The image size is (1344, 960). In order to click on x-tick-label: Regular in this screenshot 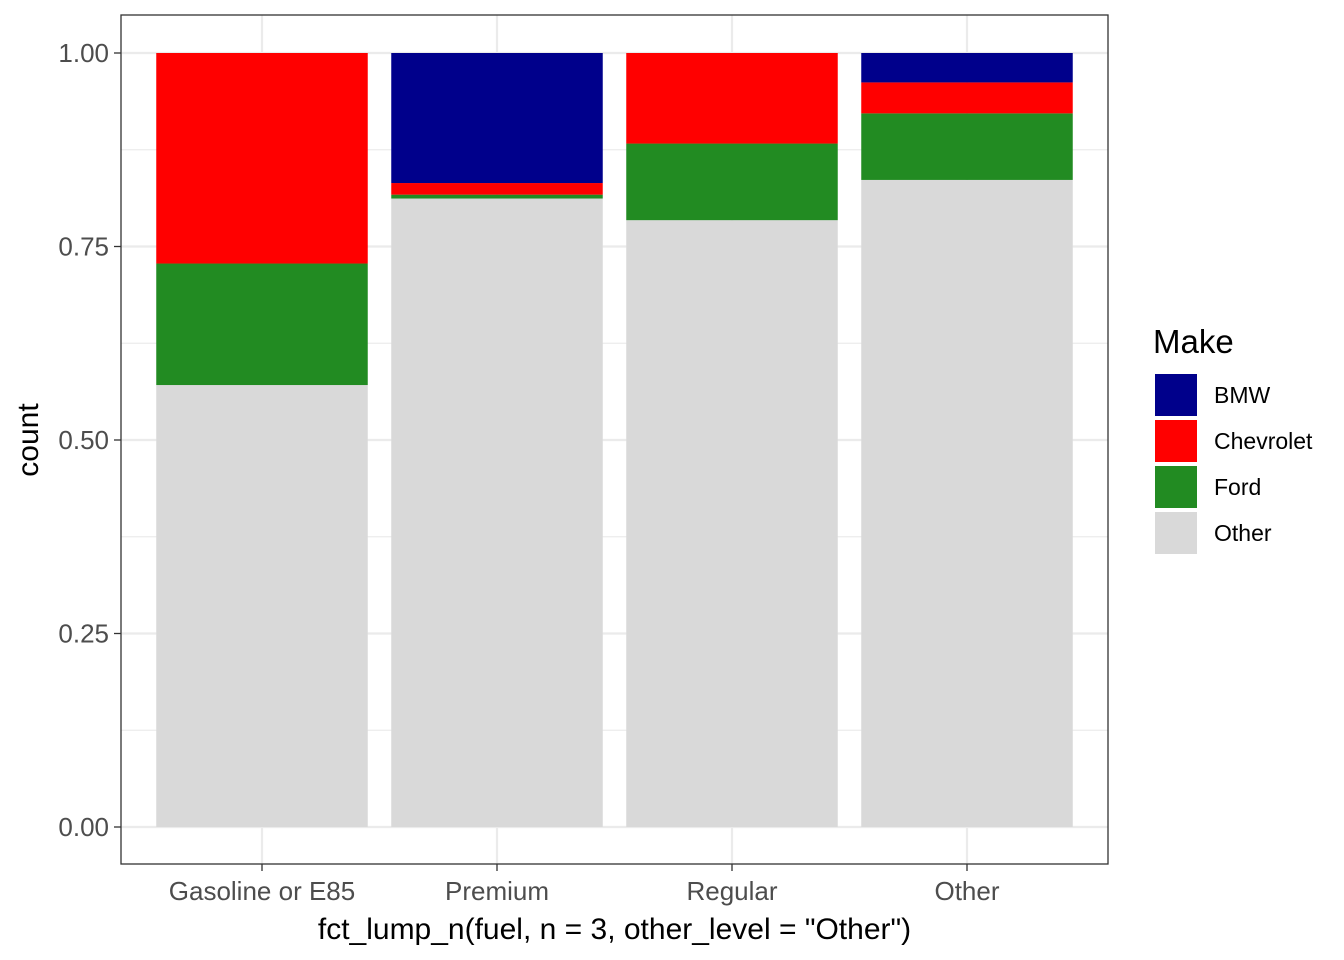, I will do `click(731, 891)`.